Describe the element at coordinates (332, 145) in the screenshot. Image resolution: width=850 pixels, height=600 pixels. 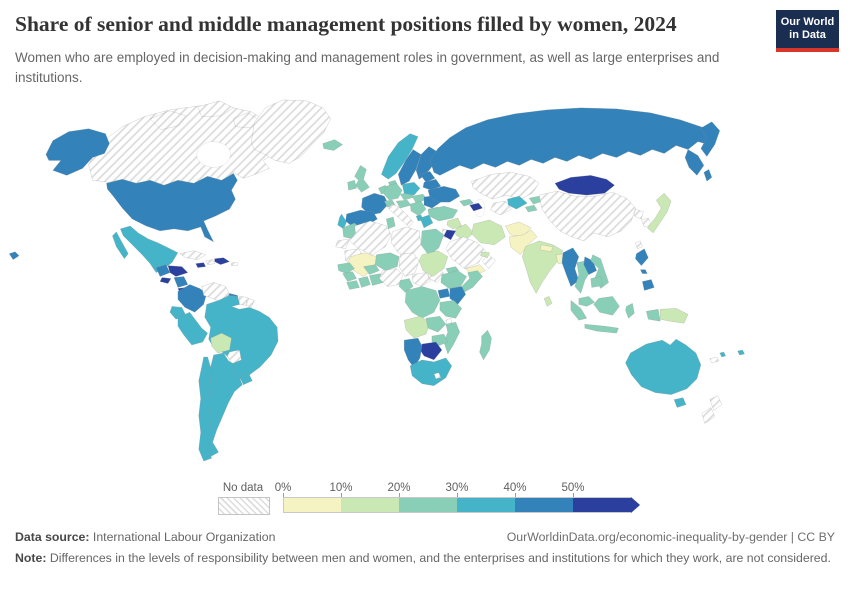
I see `country-iceland` at that location.